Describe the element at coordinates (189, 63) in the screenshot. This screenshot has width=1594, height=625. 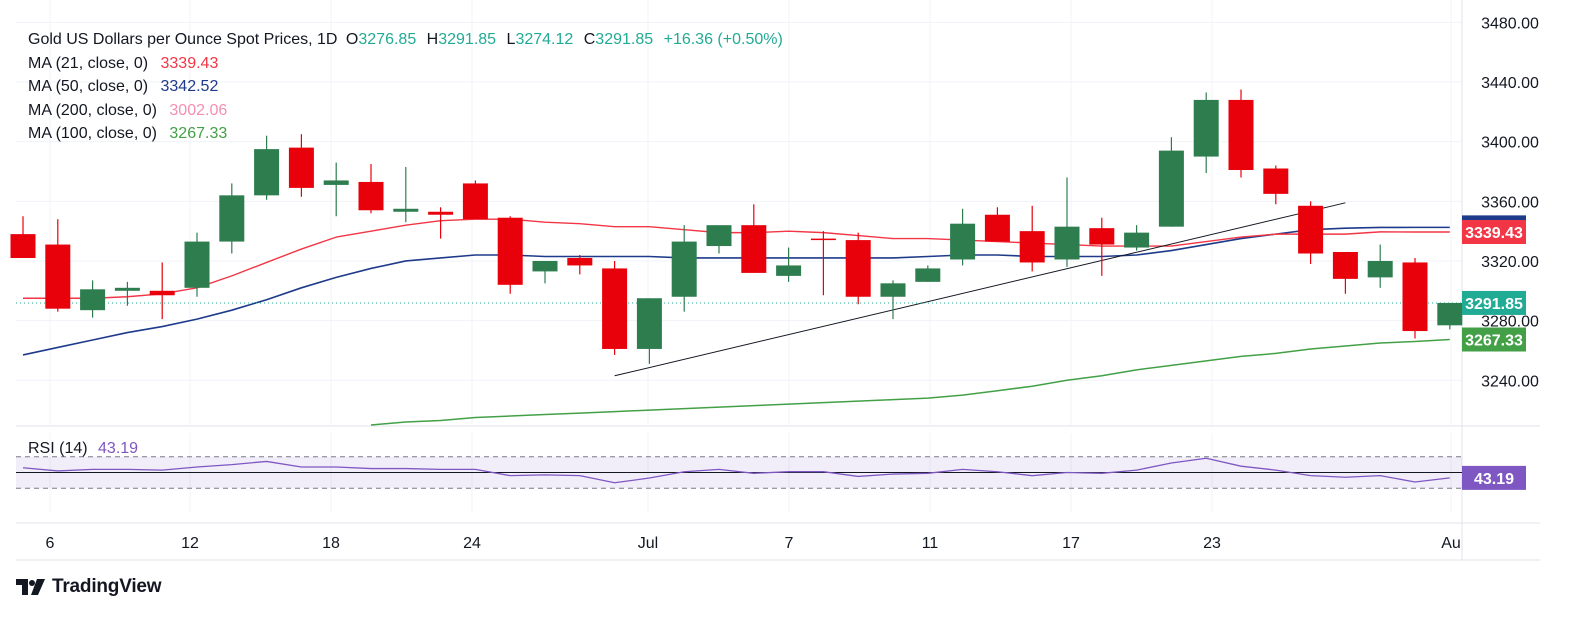
I see `ma21-value: 3339.43` at that location.